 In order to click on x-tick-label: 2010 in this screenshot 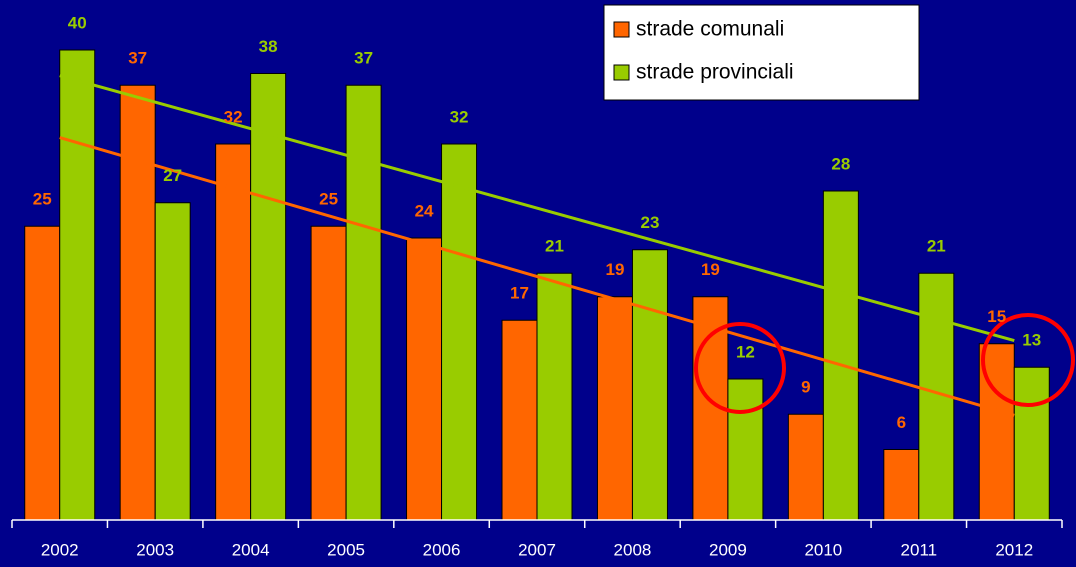, I will do `click(823, 549)`.